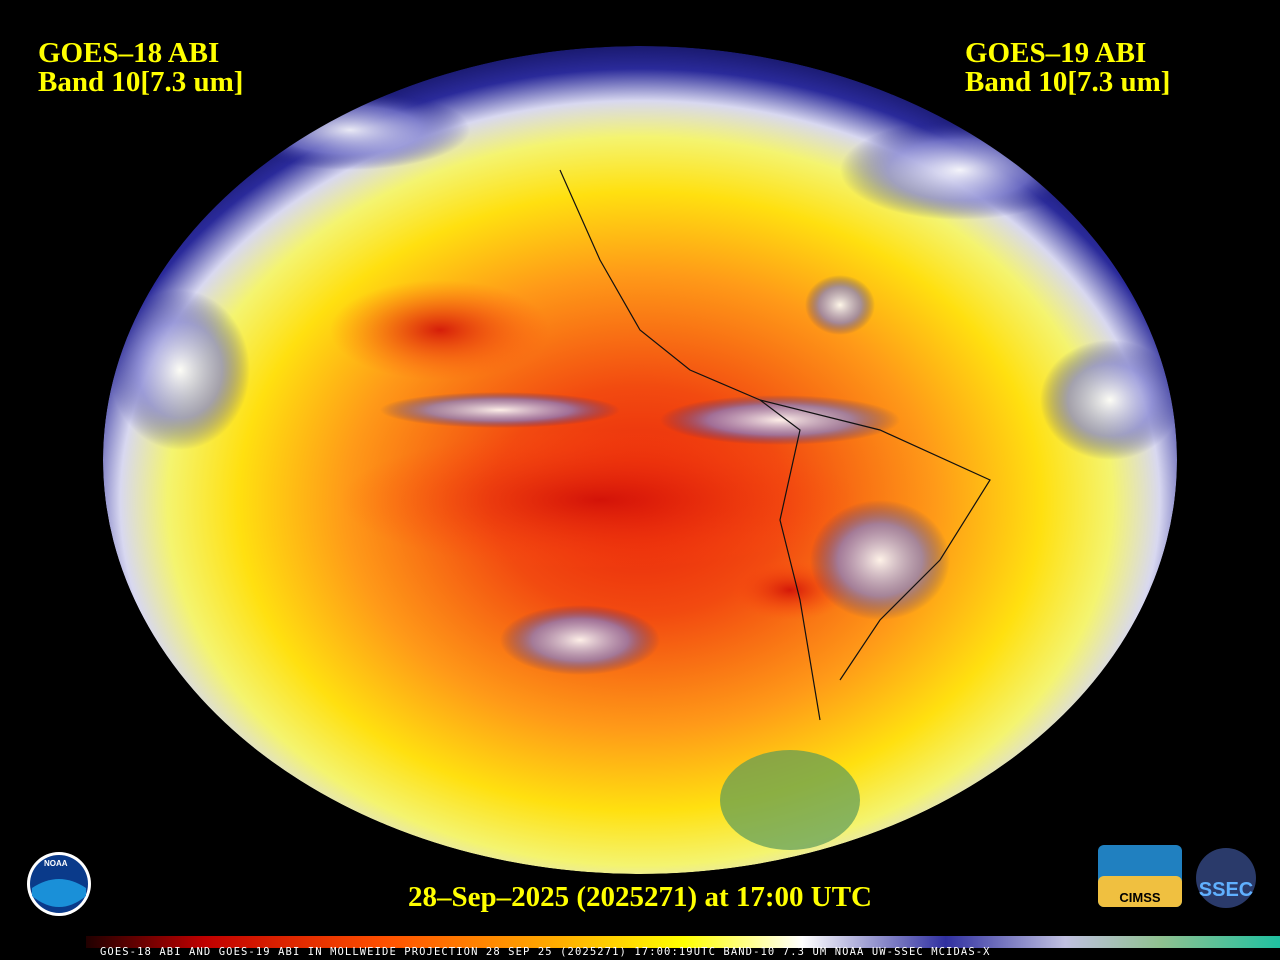  What do you see at coordinates (59, 893) in the screenshot?
I see `noaa-wave` at bounding box center [59, 893].